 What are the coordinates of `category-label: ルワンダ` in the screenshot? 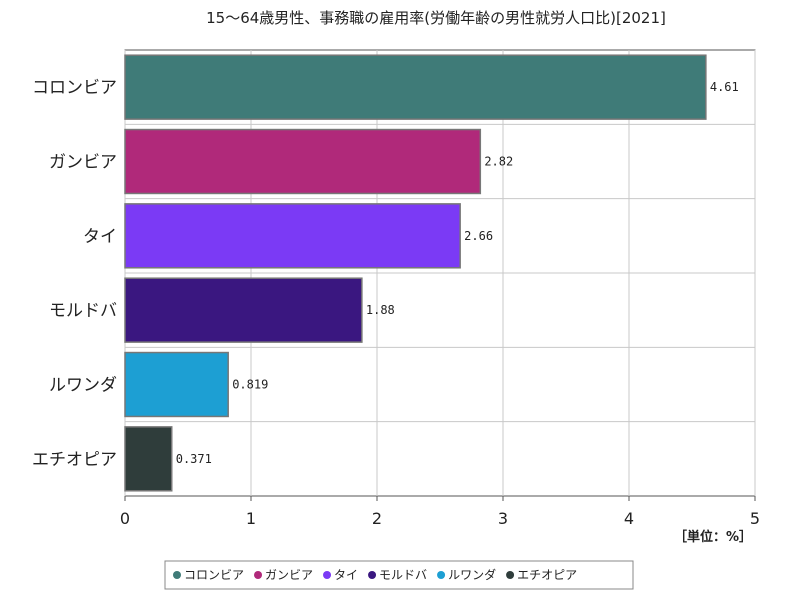 It's located at (83, 386).